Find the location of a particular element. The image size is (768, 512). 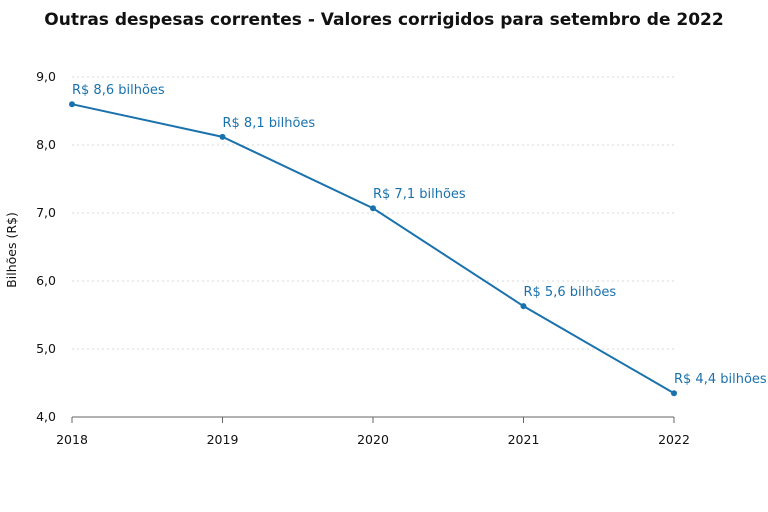

y-tick-label: 7,0 is located at coordinates (46, 212).